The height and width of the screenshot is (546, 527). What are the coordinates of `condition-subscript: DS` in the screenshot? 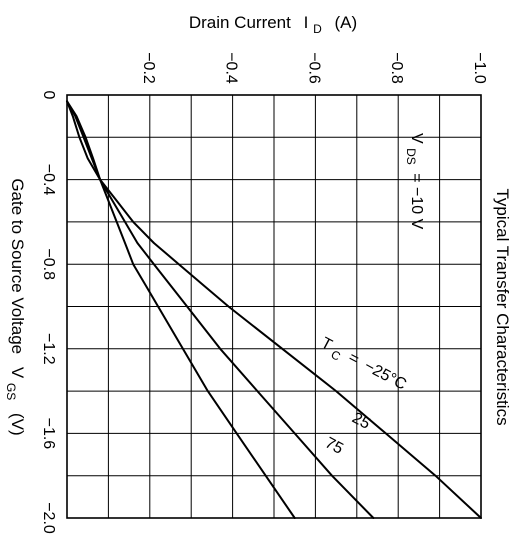 It's located at (411, 156).